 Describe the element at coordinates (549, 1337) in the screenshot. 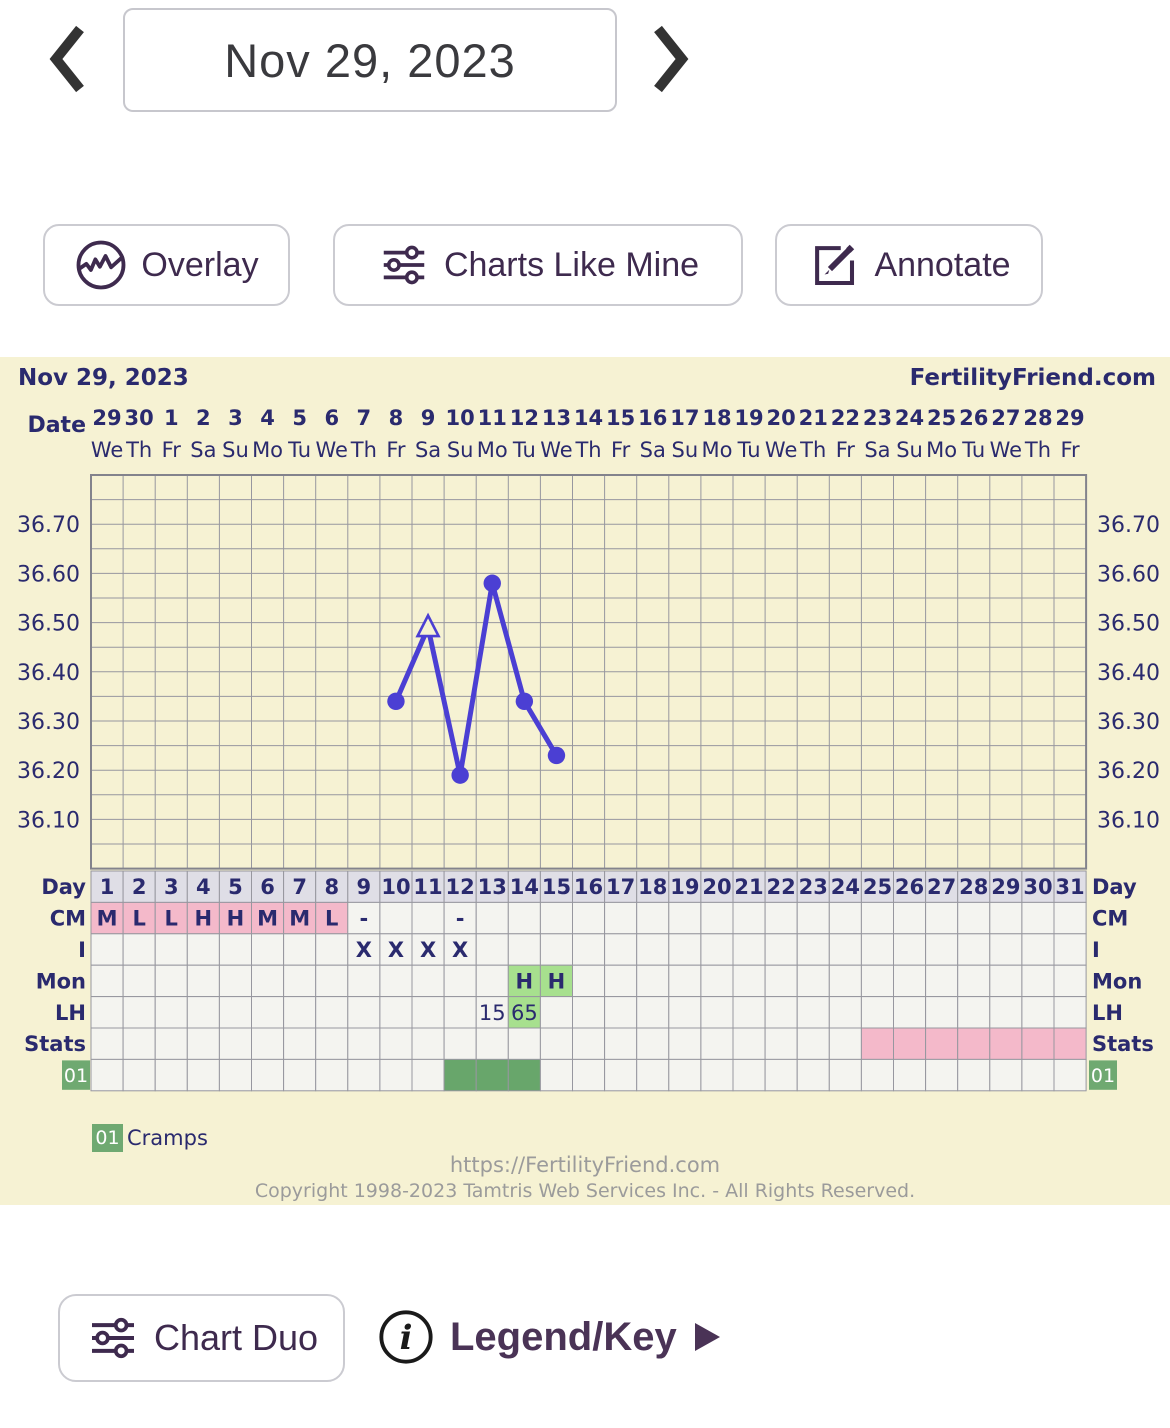

I see `legend-key-link: i Legend/Key` at that location.